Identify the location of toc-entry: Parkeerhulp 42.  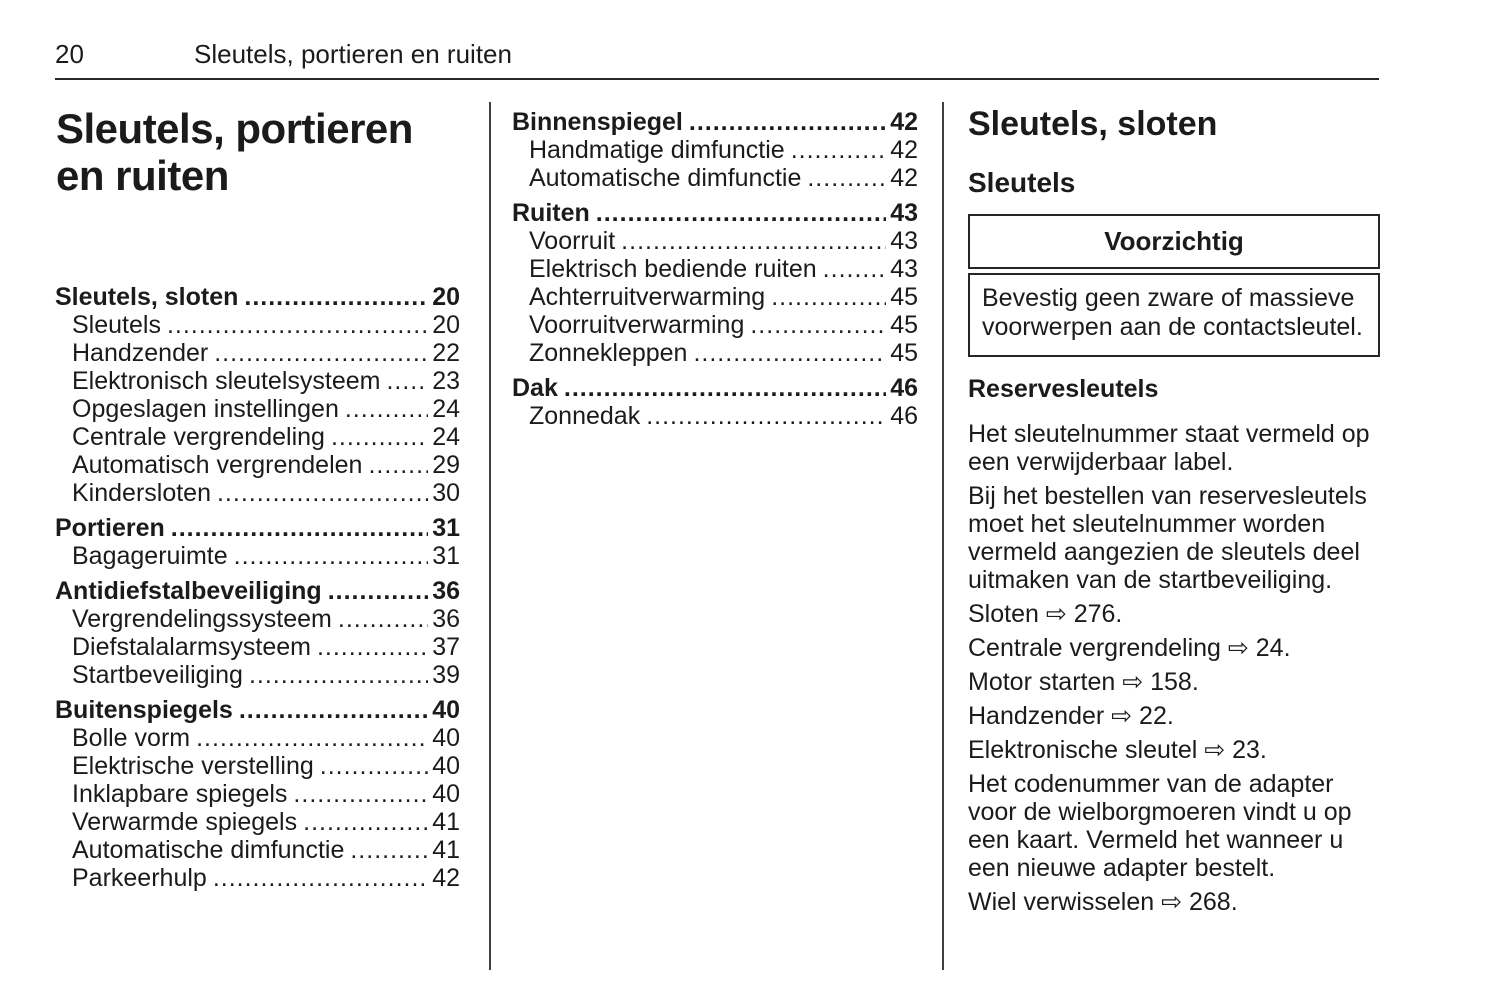
(257, 878).